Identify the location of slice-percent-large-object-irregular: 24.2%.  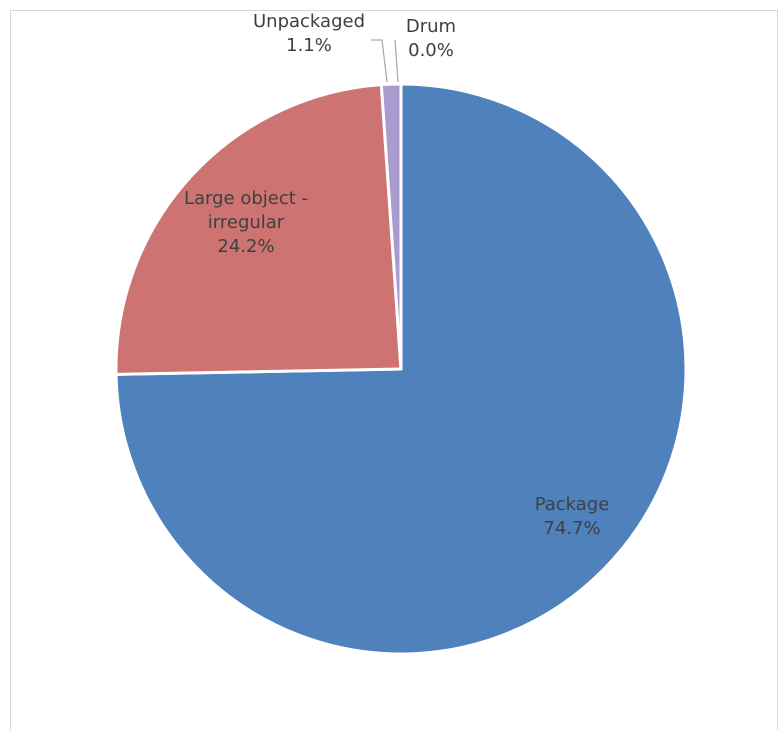
(245, 246).